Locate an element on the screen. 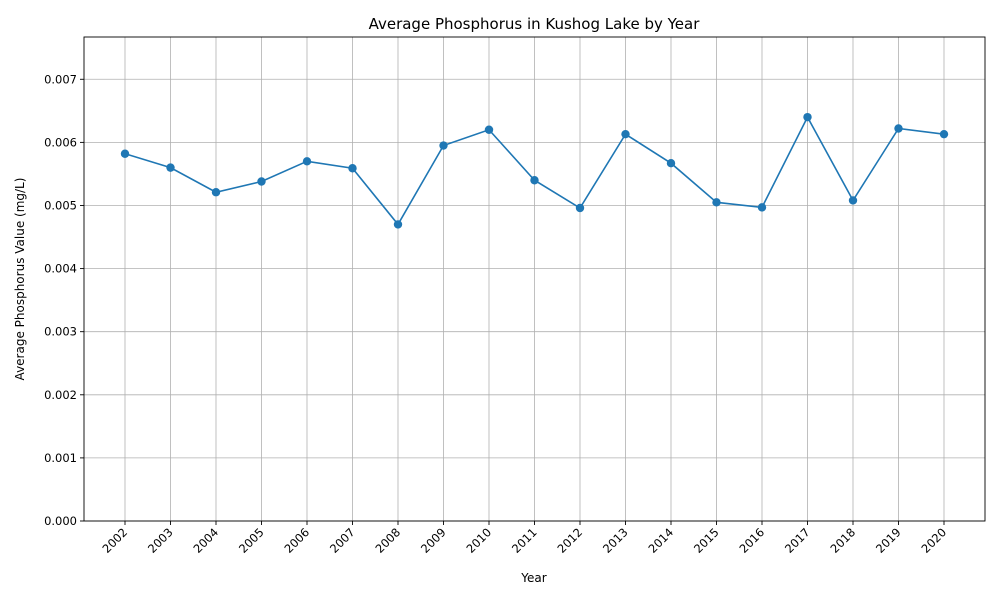 Image resolution: width=1000 pixels, height=600 pixels. y-tick-label: 0.007 is located at coordinates (60, 79).